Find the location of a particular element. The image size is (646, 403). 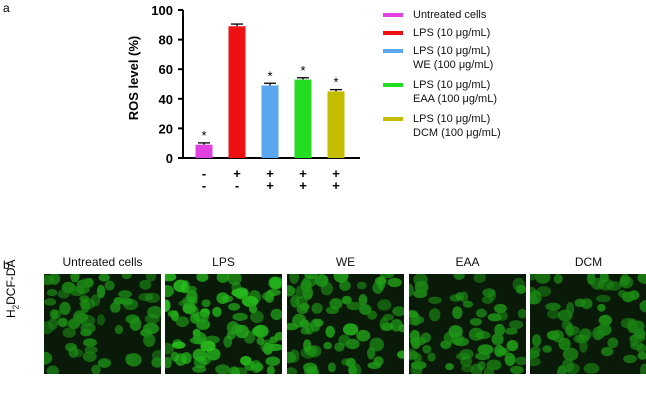

panel-b-letter: b is located at coordinates (6, 265).